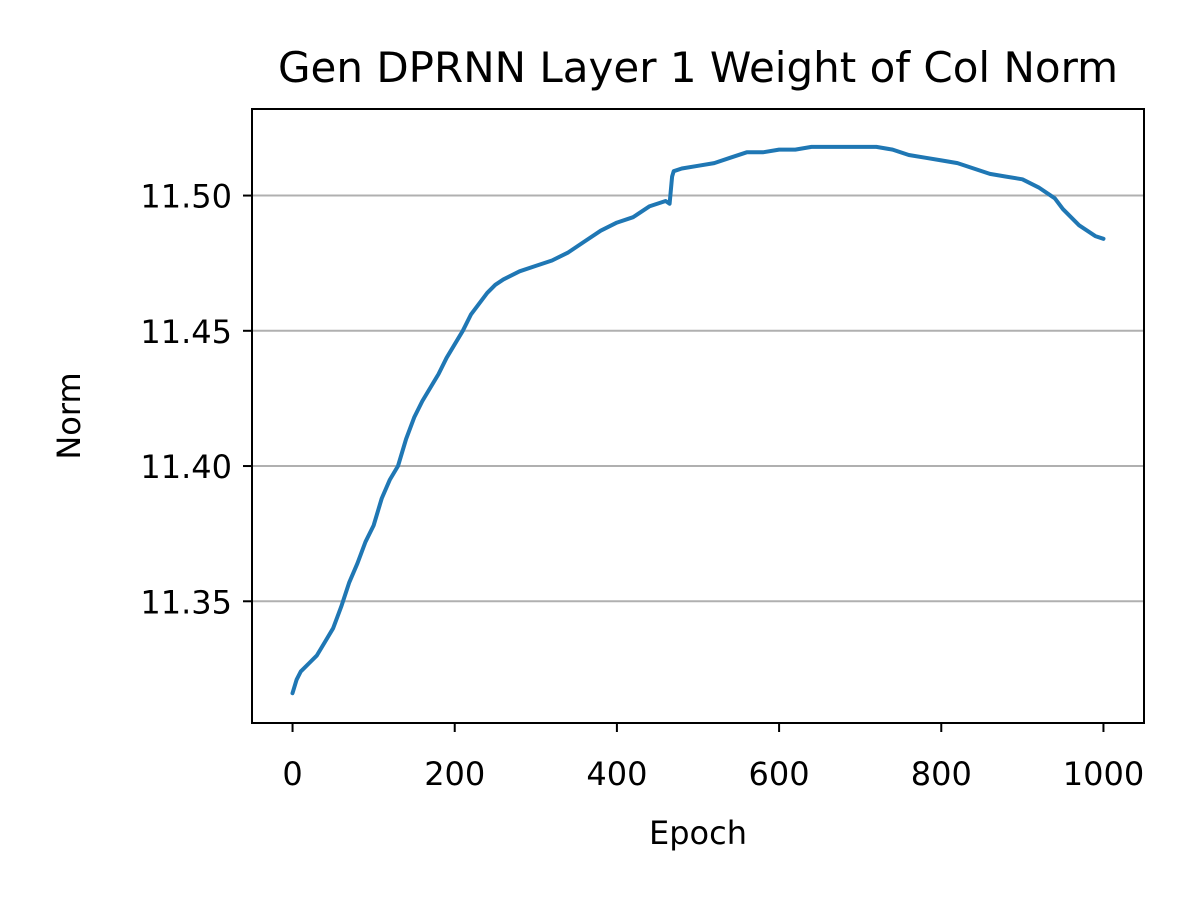 This screenshot has width=1200, height=900. Describe the element at coordinates (698, 67) in the screenshot. I see `chart-title: Gen DPRNN Layer 1 Weight of Col Norm` at that location.